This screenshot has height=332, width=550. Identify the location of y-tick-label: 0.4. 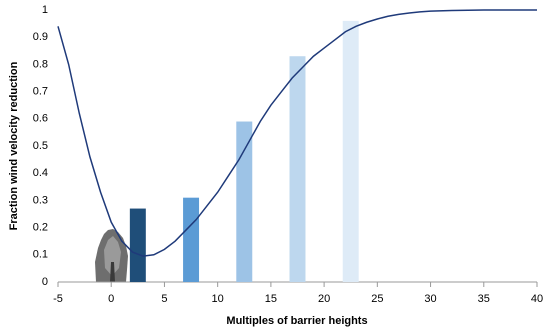
(40, 173).